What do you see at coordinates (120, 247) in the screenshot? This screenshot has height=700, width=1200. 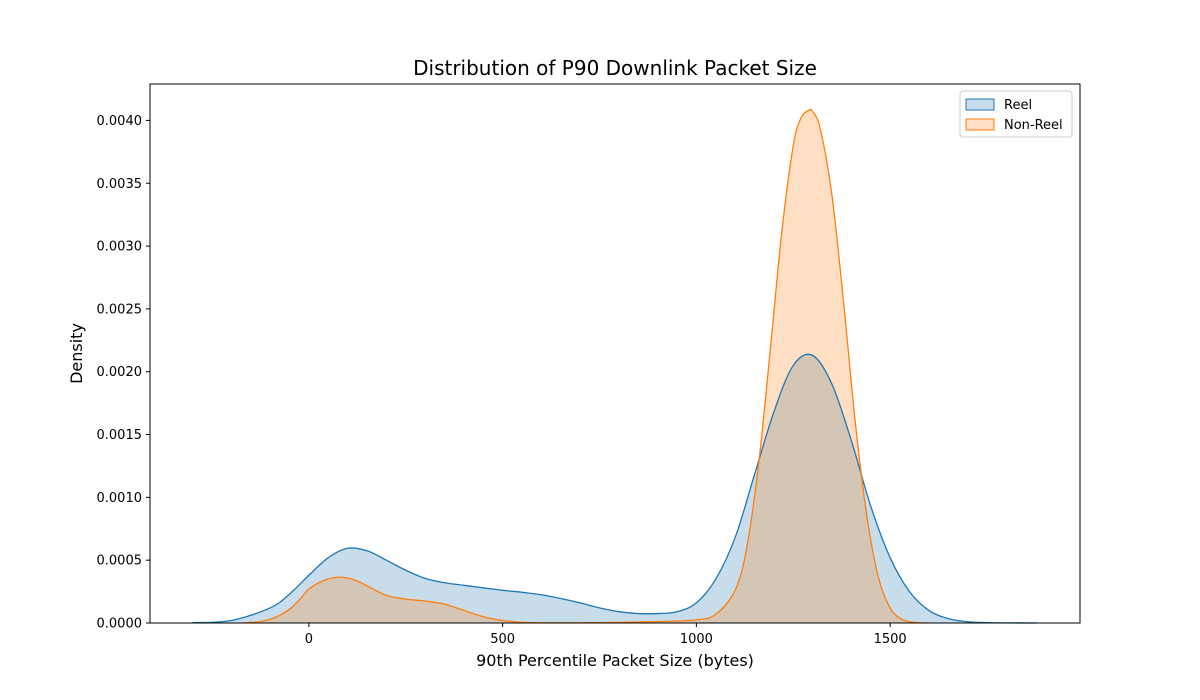 I see `y-tick-label: 0.0030` at bounding box center [120, 247].